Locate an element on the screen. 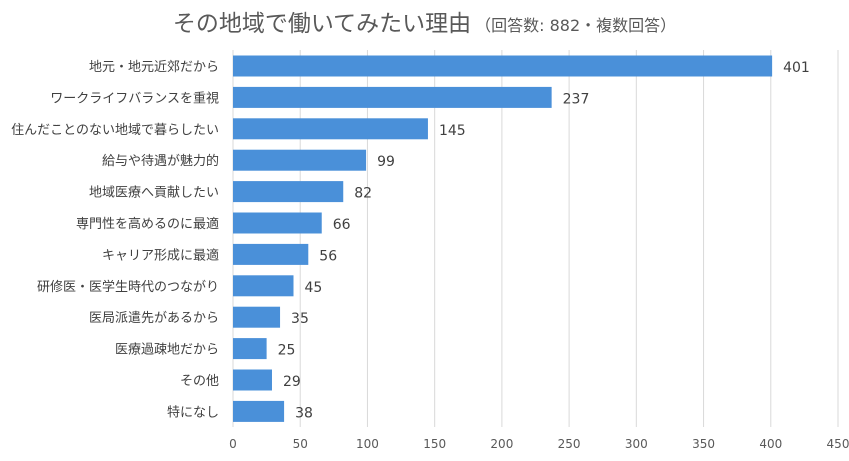 The height and width of the screenshot is (461, 849). data-label: 25 is located at coordinates (287, 351).